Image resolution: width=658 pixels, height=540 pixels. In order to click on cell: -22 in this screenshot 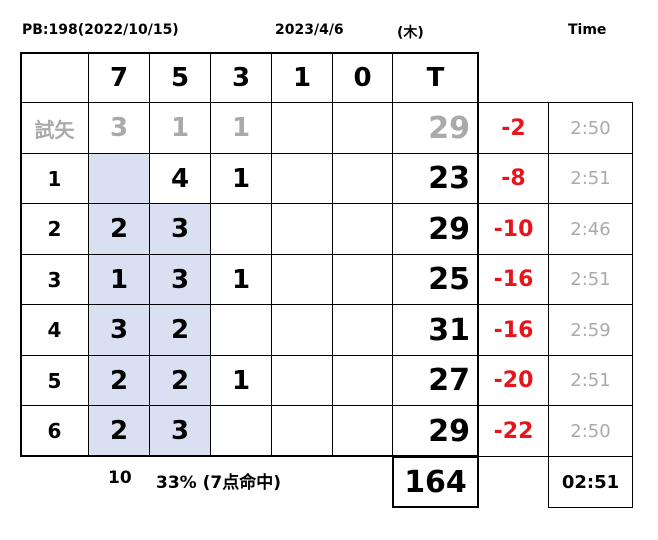, I will do `click(513, 431)`.